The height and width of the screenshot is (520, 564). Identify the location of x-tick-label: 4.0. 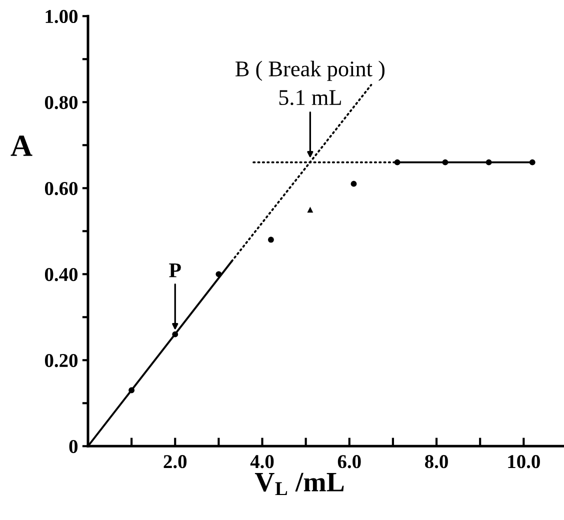
(262, 461).